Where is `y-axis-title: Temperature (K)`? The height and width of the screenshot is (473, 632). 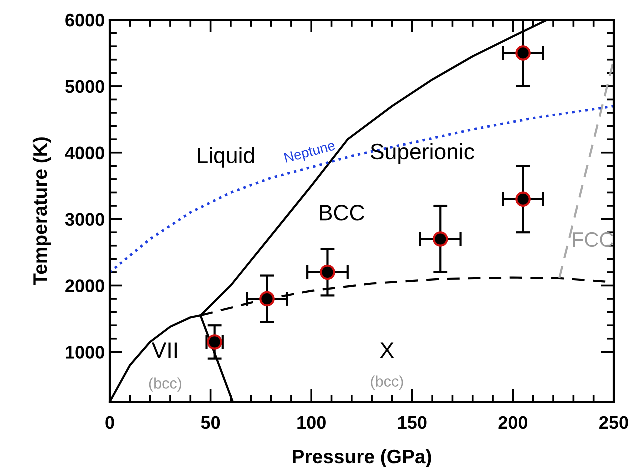
y-axis-title: Temperature (K) is located at coordinates (42, 212).